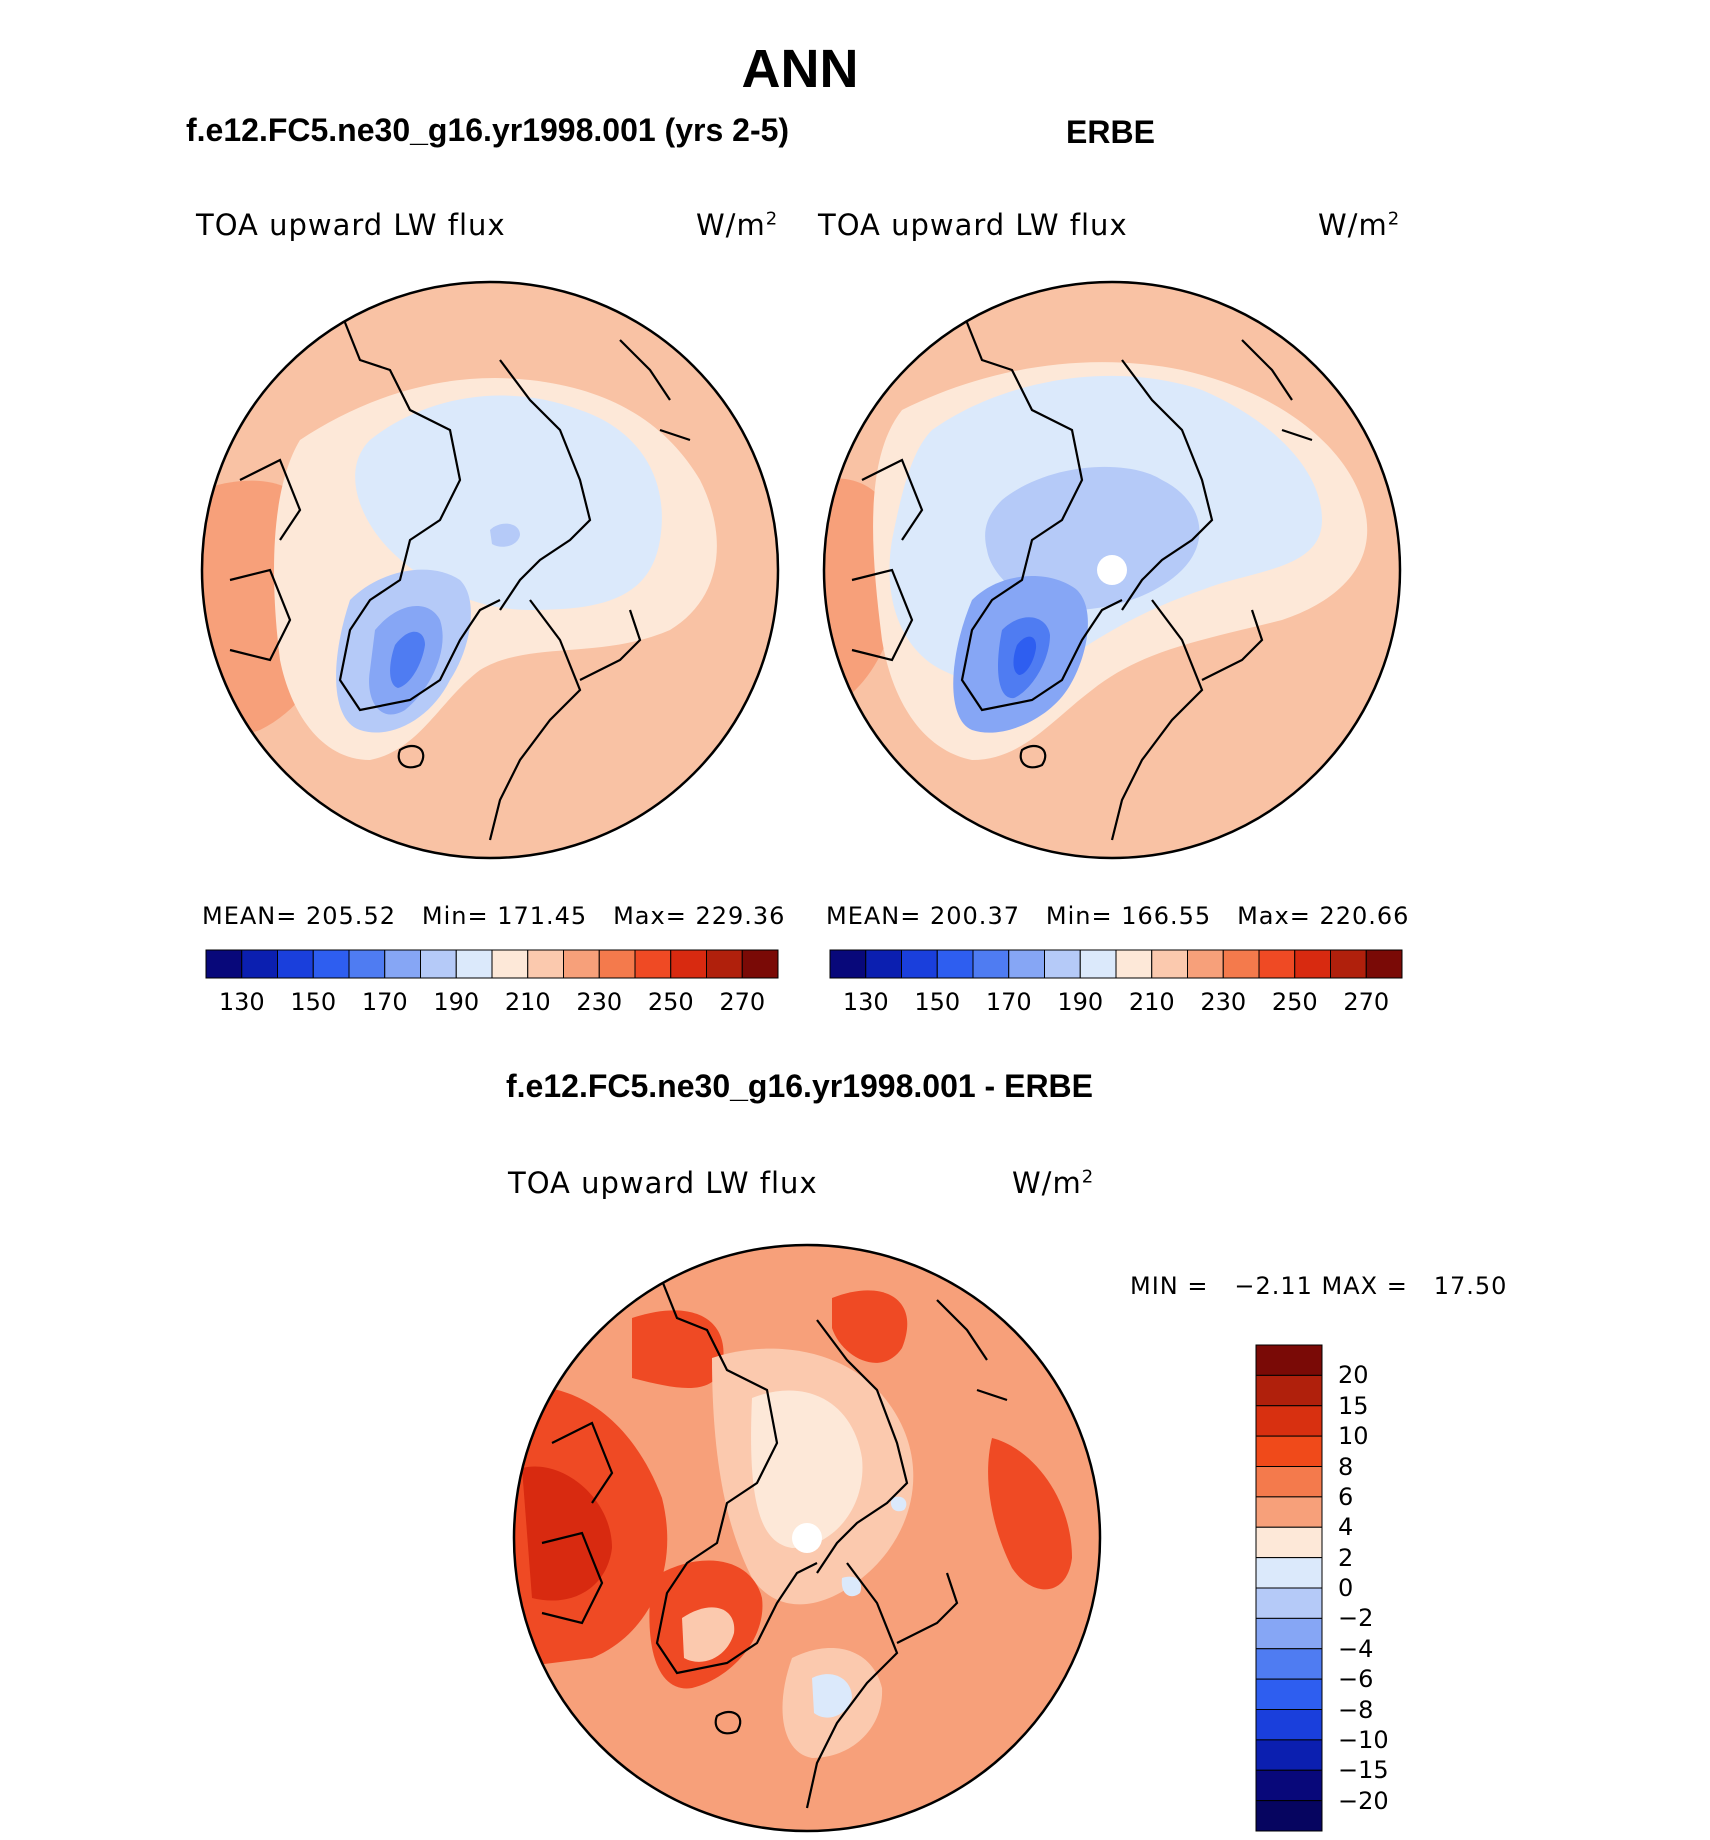 This screenshot has width=1710, height=1840. What do you see at coordinates (1346, 1496) in the screenshot?
I see `colorbar-tick-label: 6` at bounding box center [1346, 1496].